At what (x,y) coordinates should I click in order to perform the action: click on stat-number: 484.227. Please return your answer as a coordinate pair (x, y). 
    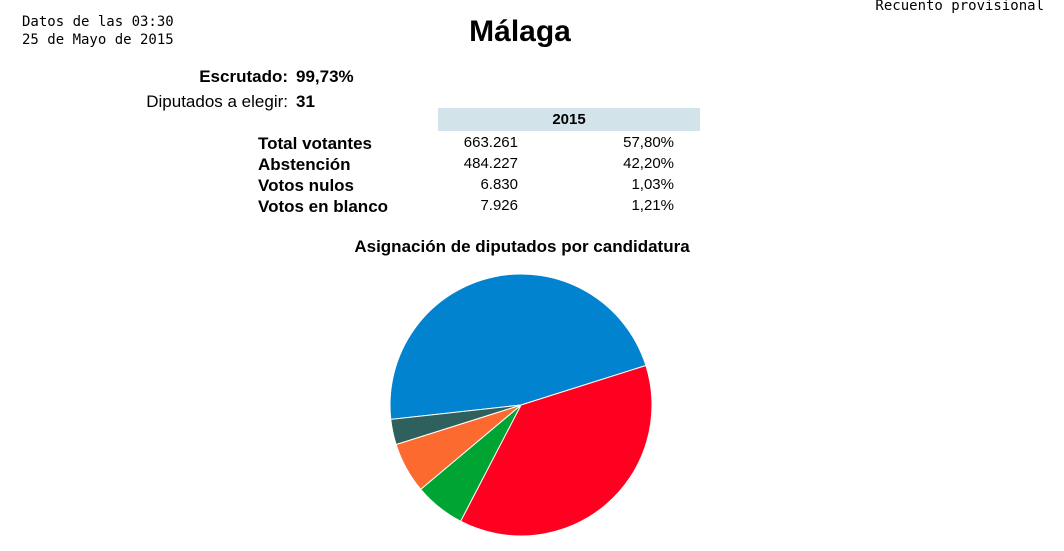
    Looking at the image, I should click on (490, 163).